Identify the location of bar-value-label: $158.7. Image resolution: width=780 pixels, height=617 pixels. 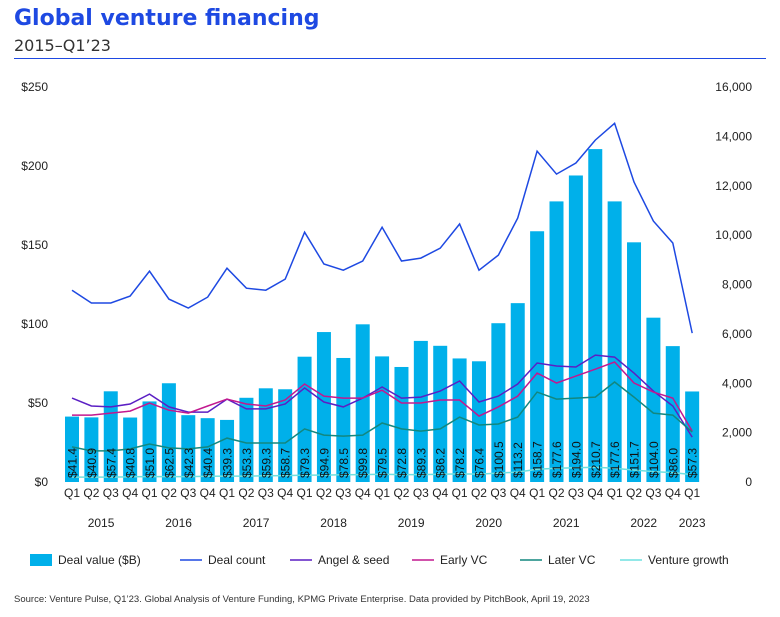
(538, 459).